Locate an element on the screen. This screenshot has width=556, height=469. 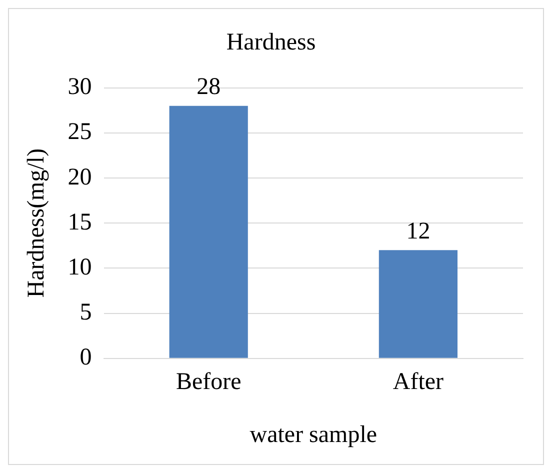
y-tick-label: 0 is located at coordinates (86, 357).